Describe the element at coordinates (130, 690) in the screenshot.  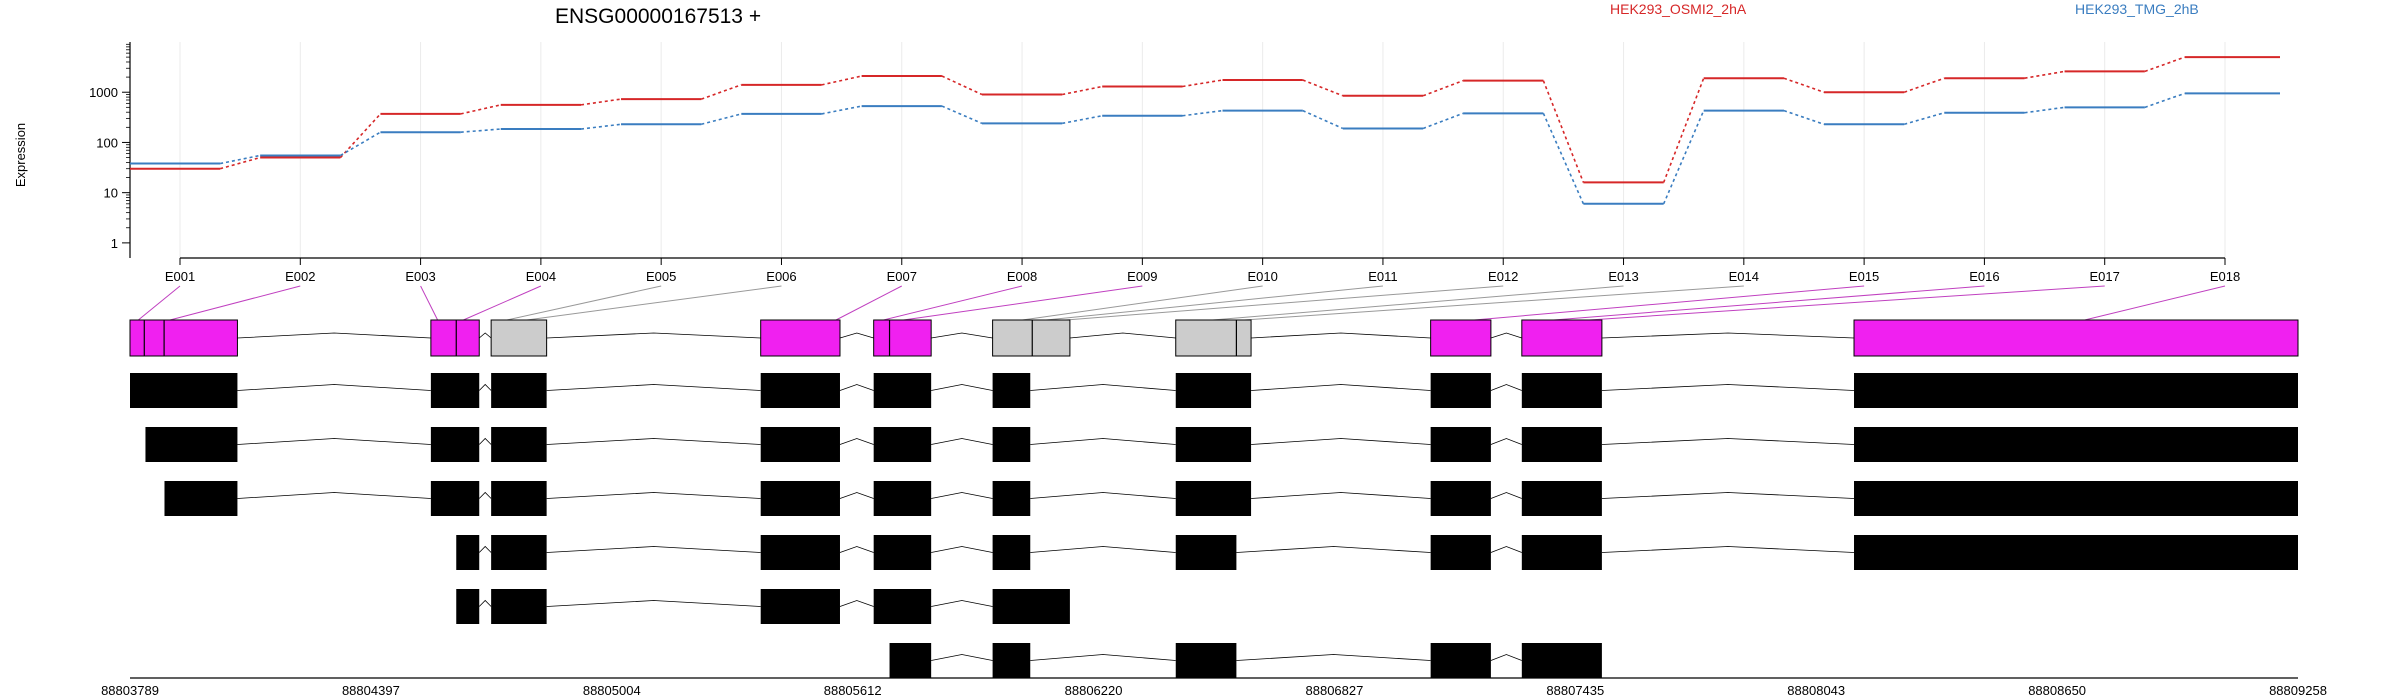
I see `genomic-tick-label: 88803789` at that location.